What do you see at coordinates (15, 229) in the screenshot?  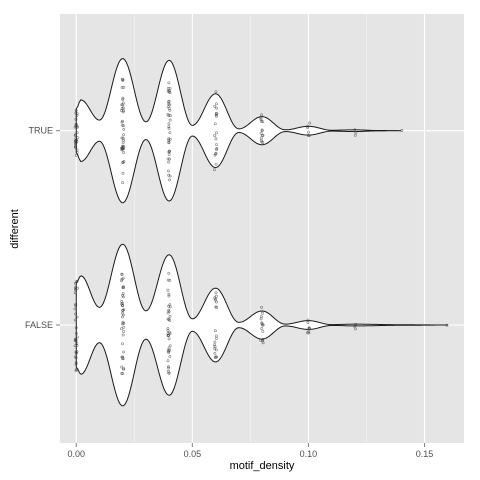 I see `y-axis-title: different` at bounding box center [15, 229].